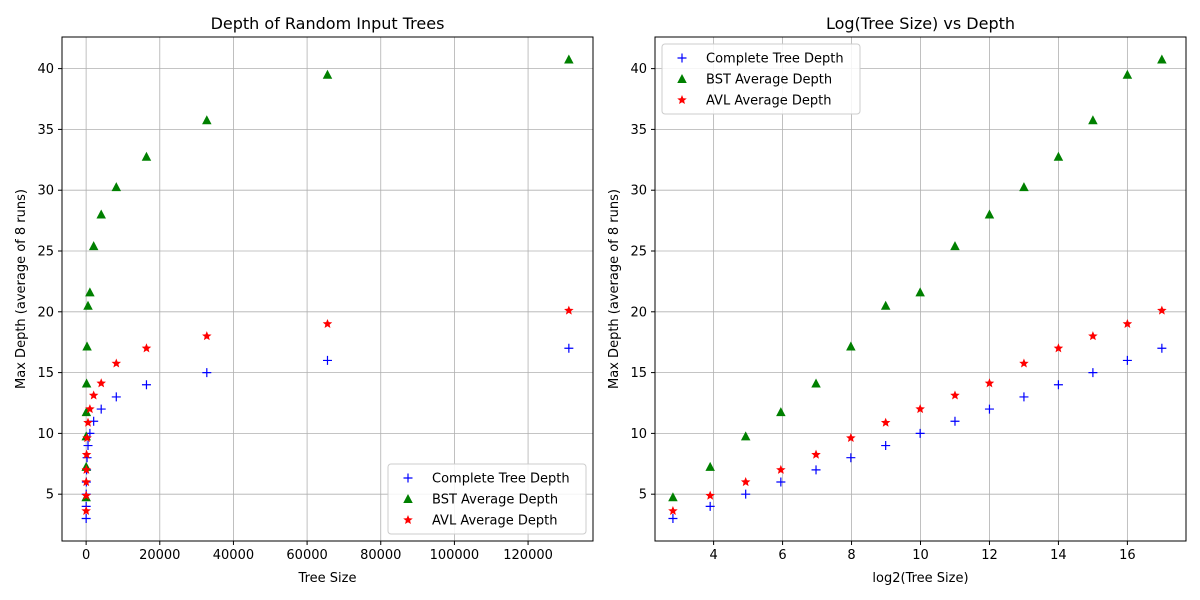 This screenshot has height=600, width=1200. I want to click on y-tick-label: 20, so click(45, 312).